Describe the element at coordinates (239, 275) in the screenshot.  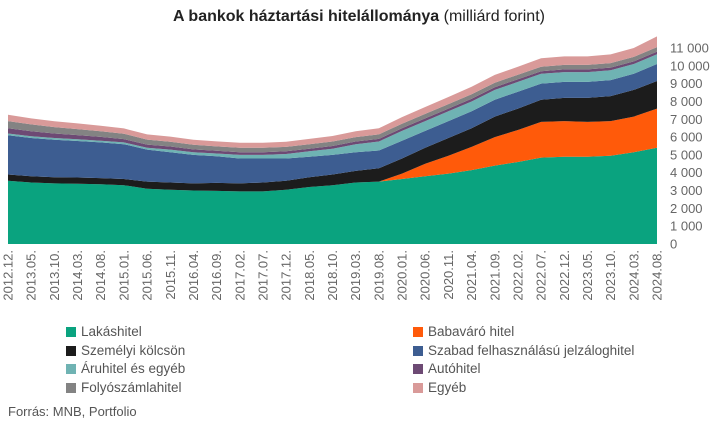
I see `x-tick-label: 2017.02.` at that location.